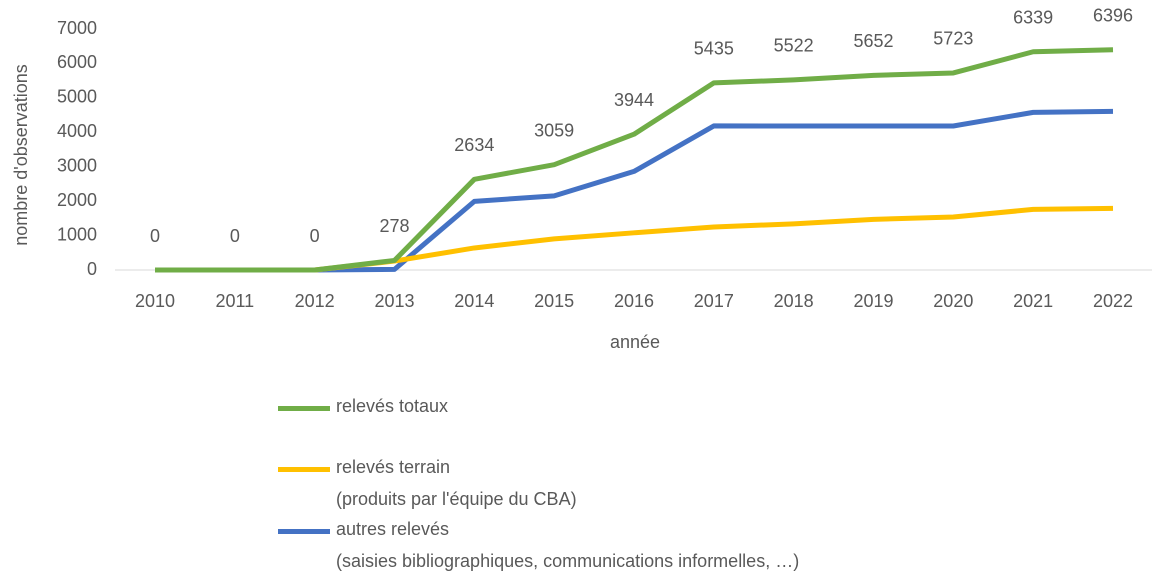 The width and height of the screenshot is (1152, 575). What do you see at coordinates (474, 301) in the screenshot?
I see `x-tick-label: 2014` at bounding box center [474, 301].